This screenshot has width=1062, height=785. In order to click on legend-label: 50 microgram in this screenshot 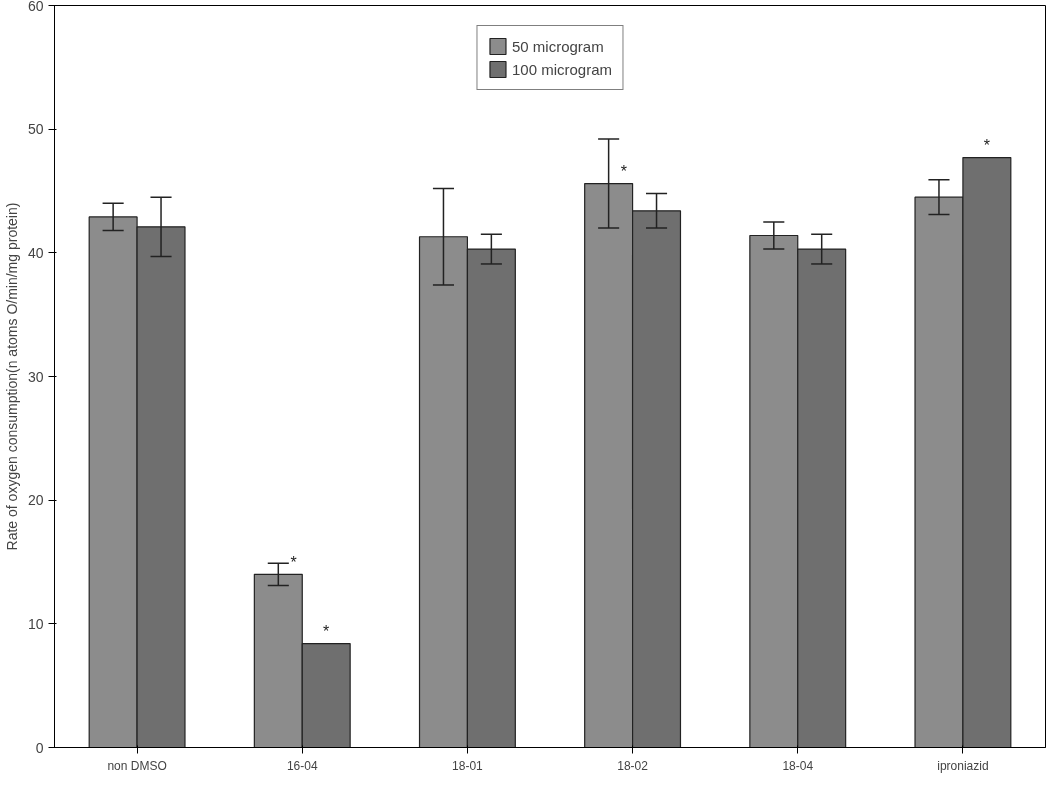, I will do `click(557, 46)`.